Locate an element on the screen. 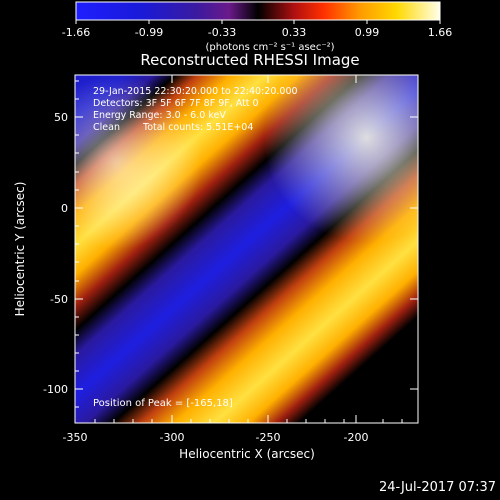  colorbar-units: (photons cm⁻² s⁻¹ asec⁻²) is located at coordinates (269, 47).